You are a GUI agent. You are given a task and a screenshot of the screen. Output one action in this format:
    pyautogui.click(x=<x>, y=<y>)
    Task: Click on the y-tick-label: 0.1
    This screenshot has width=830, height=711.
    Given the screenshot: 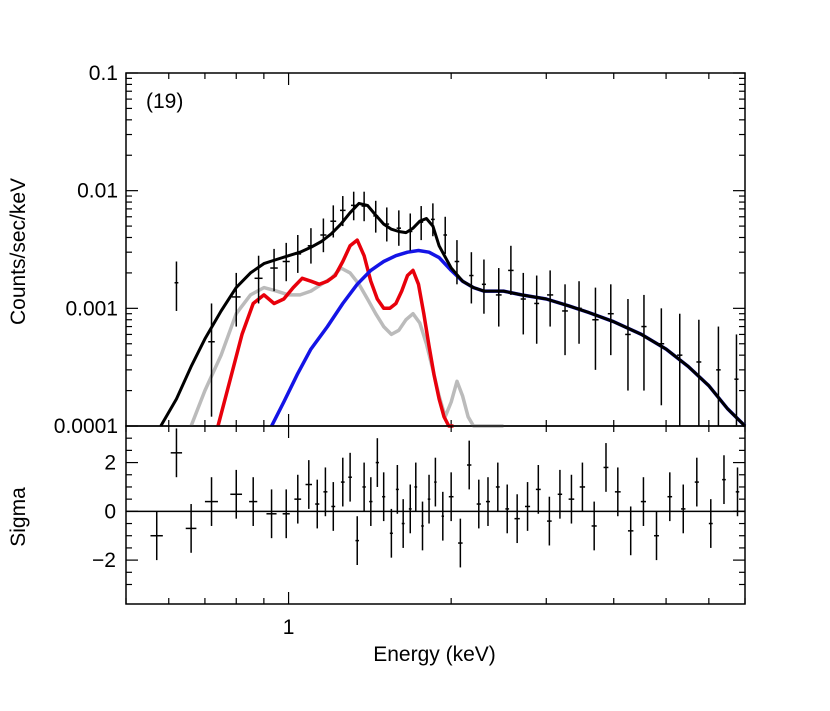 What is the action you would take?
    pyautogui.click(x=103, y=73)
    